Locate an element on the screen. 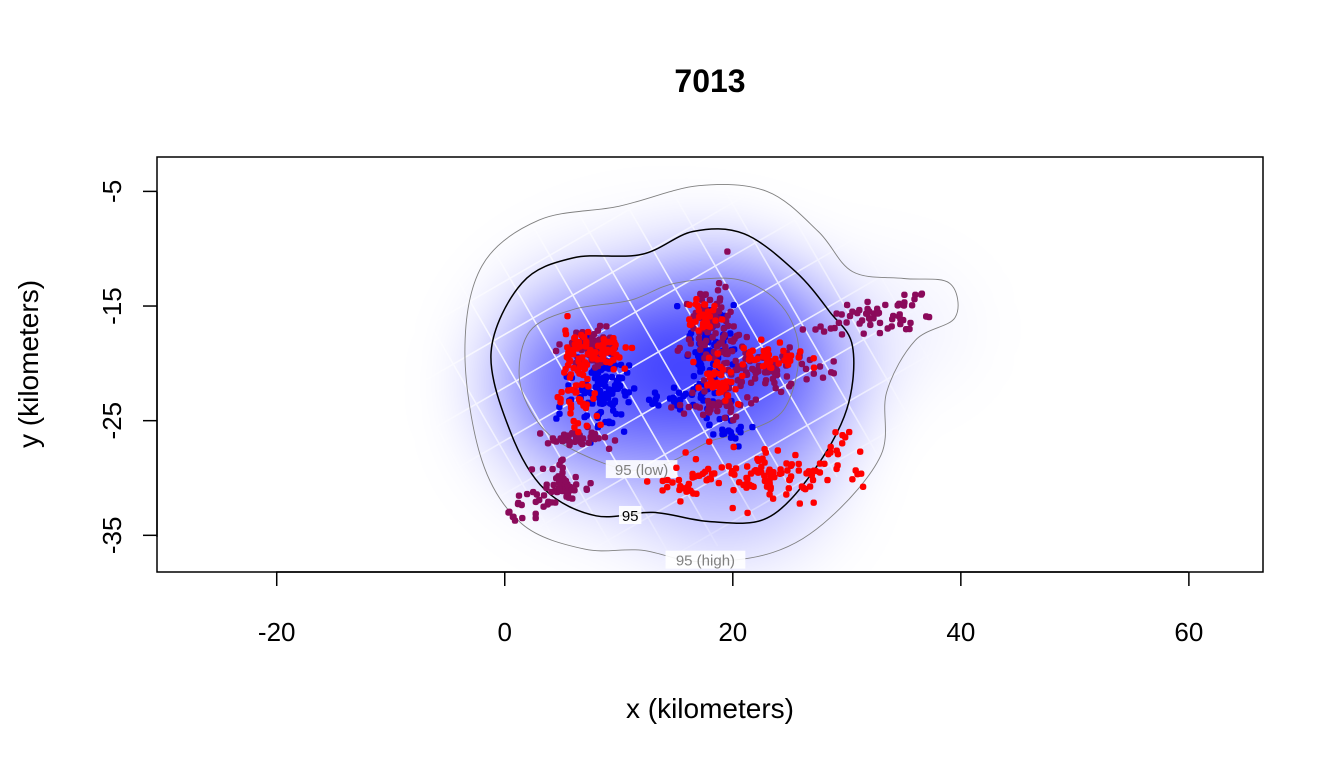 The width and height of the screenshot is (1344, 768). contour-95-high-label-bg is located at coordinates (705, 559).